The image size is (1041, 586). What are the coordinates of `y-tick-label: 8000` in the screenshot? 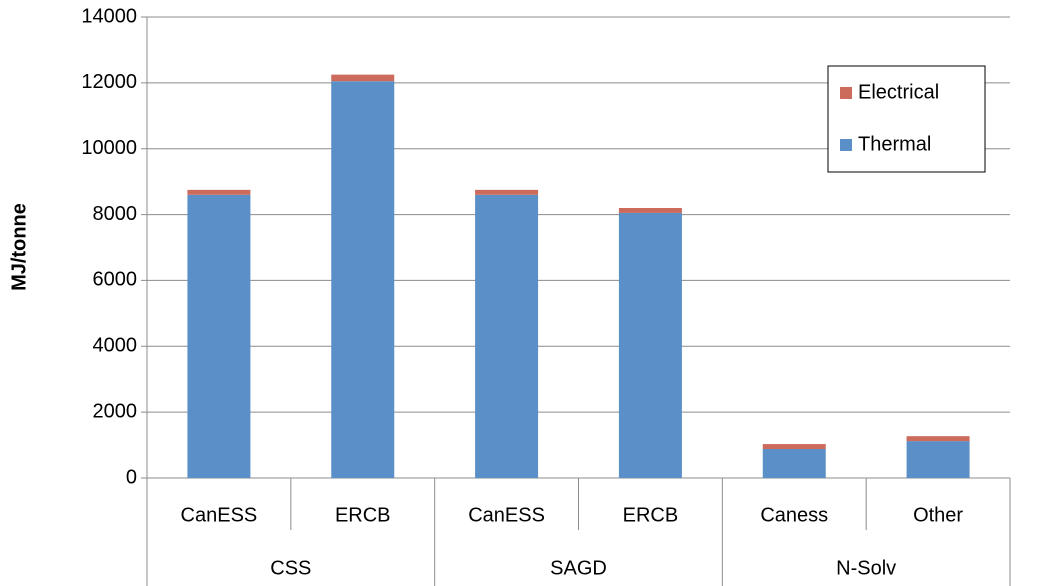 It's located at (115, 214).